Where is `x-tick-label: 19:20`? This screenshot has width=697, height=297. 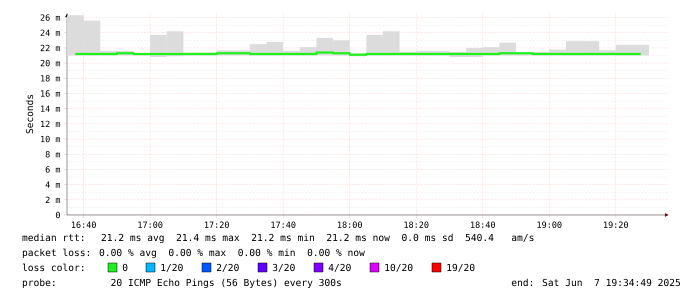
x-tick-label: 19:20 is located at coordinates (616, 225).